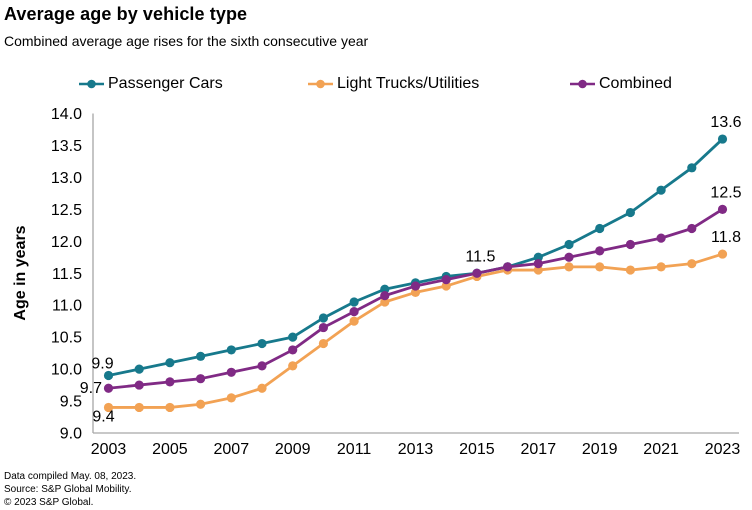 This screenshot has width=752, height=510. What do you see at coordinates (416, 449) in the screenshot?
I see `x-tick-label: 2013` at bounding box center [416, 449].